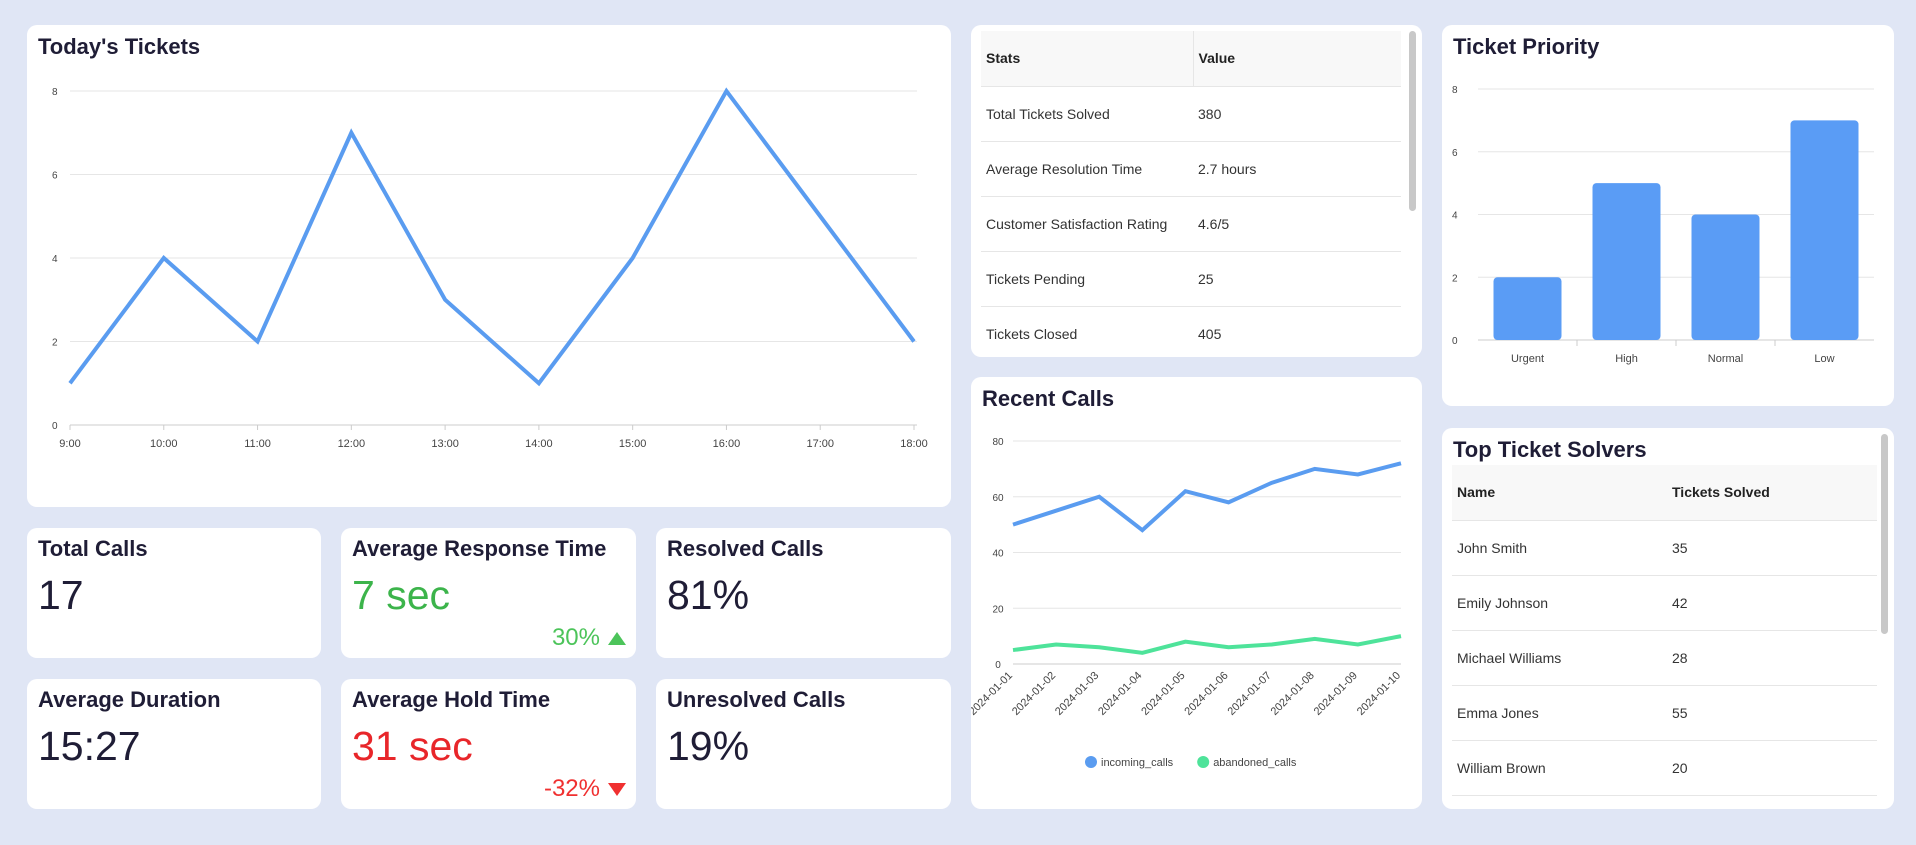  Describe the element at coordinates (1884, 534) in the screenshot. I see `solvers-scrollbar` at that location.